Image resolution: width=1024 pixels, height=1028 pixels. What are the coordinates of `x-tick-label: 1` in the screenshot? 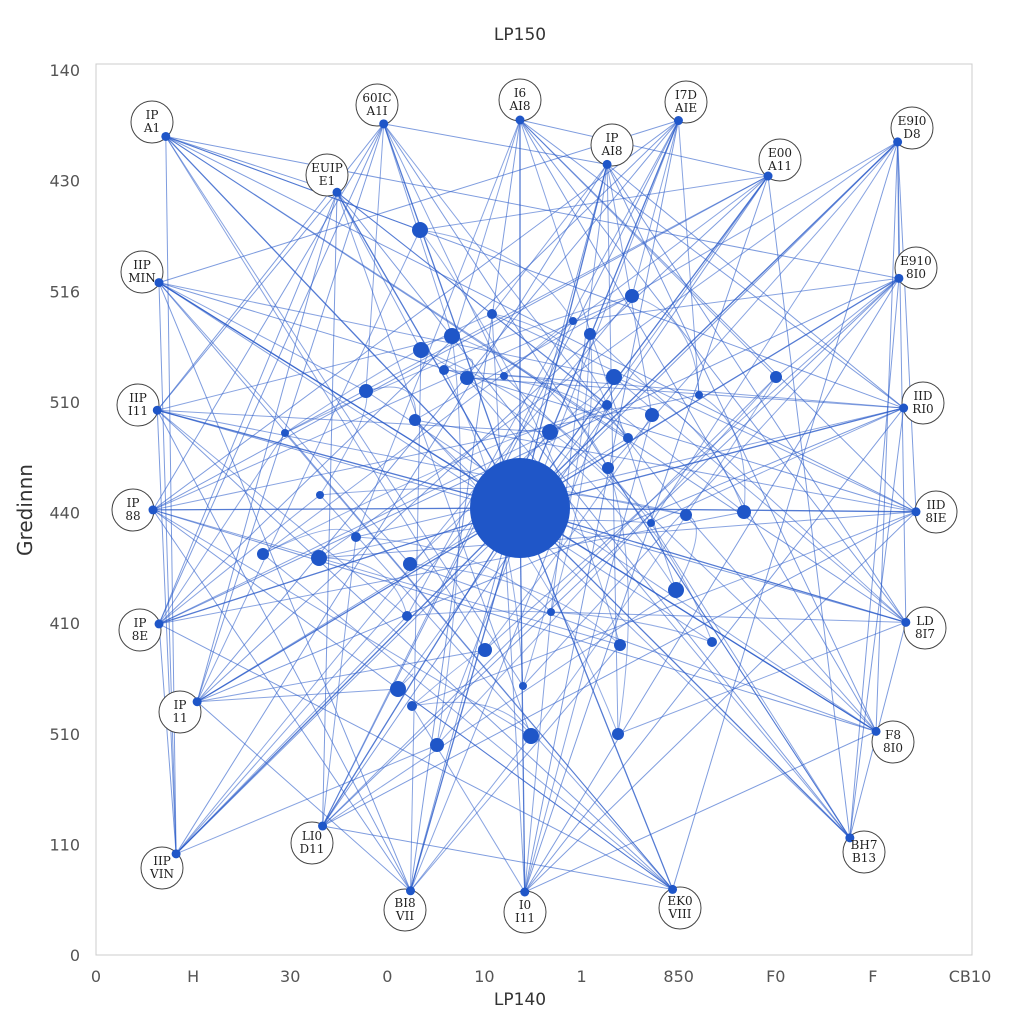 It's located at (581, 976).